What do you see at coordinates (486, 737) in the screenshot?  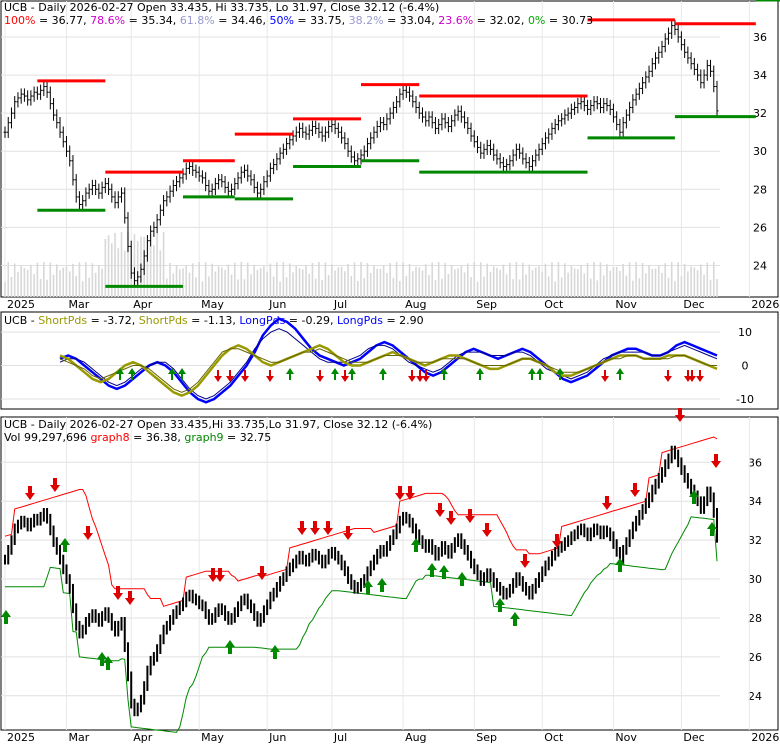 I see `x-tick-label: Sep` at bounding box center [486, 737].